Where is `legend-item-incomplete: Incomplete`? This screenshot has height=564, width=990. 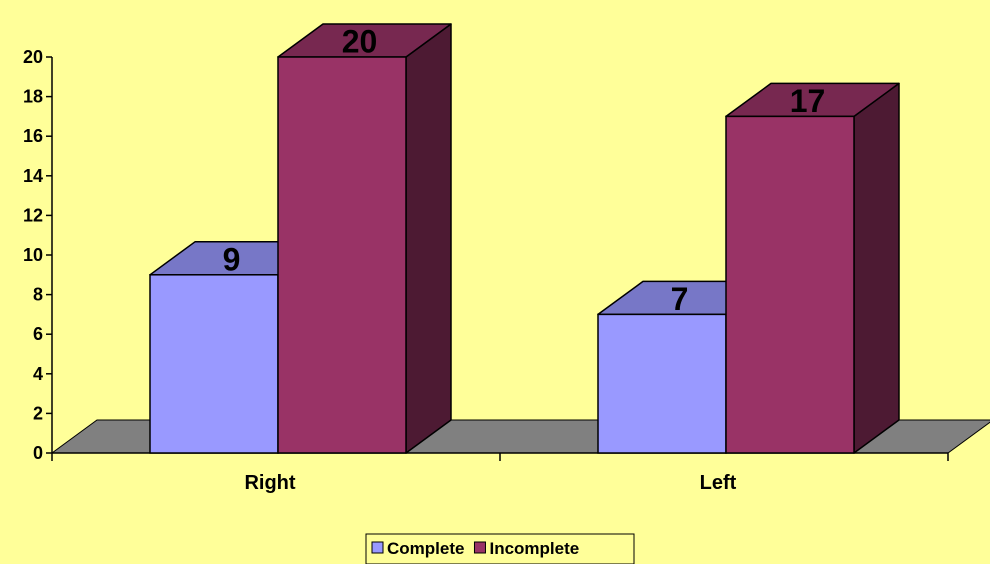 legend-item-incomplete: Incomplete is located at coordinates (526, 548).